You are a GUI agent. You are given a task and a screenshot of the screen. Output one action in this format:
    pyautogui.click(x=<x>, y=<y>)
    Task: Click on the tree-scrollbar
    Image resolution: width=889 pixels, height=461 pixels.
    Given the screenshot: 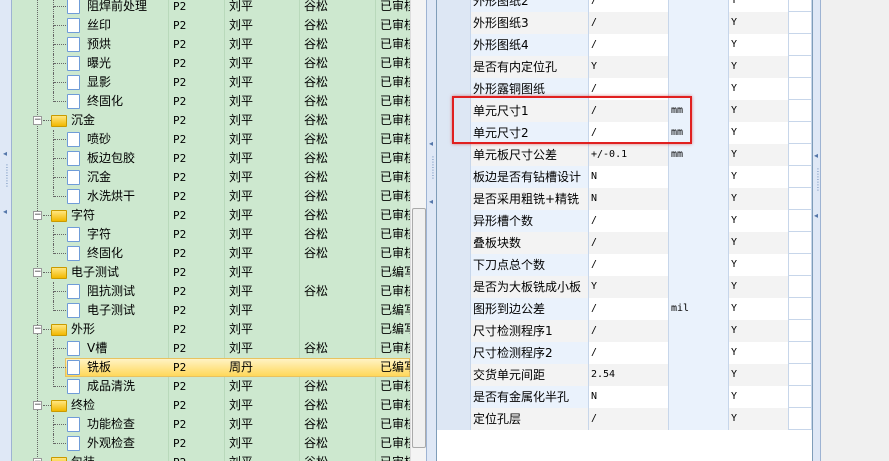 What is the action you would take?
    pyautogui.click(x=418, y=230)
    